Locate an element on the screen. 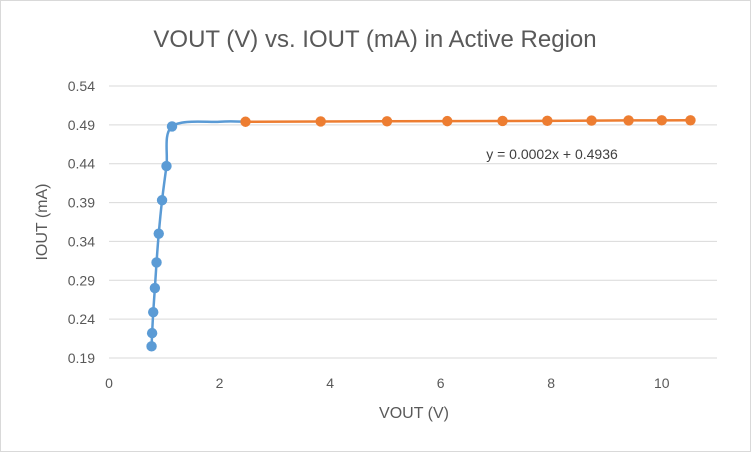 The width and height of the screenshot is (751, 456). x-tick-label: 0 is located at coordinates (109, 383).